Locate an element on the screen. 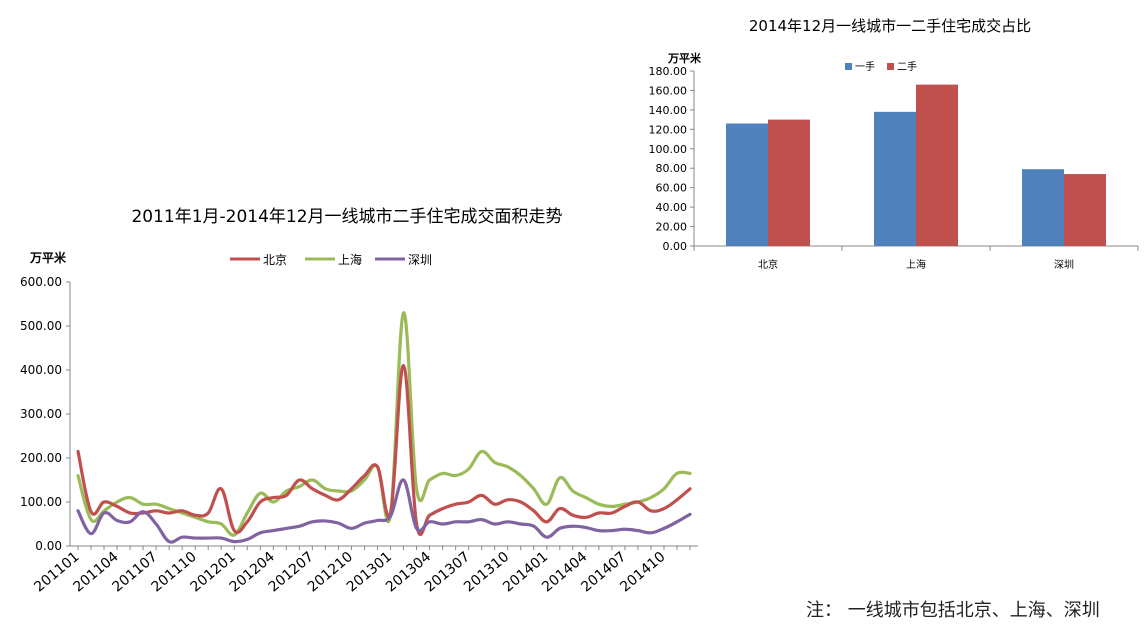  line-chart-legend: 北京 上海 深圳 is located at coordinates (331, 259).